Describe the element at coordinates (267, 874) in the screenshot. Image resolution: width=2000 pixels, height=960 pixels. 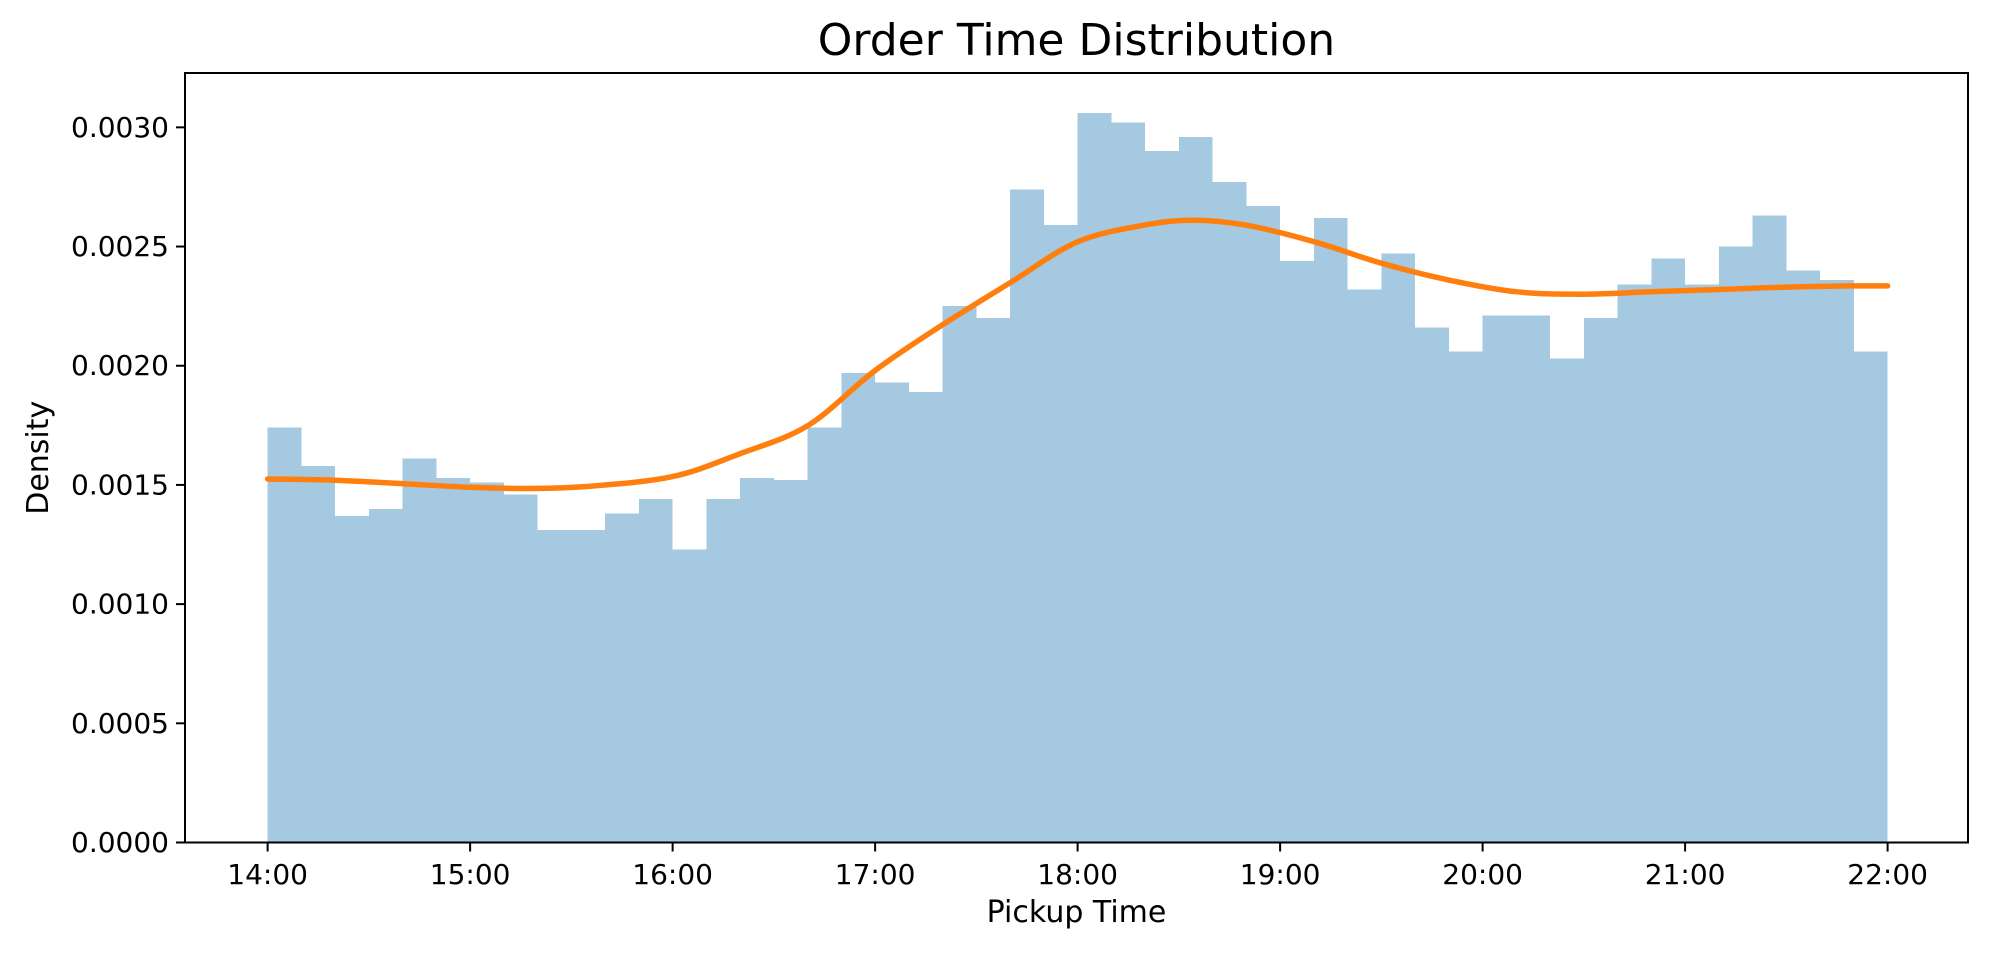
I see `x-tick-label: 14:00` at that location.